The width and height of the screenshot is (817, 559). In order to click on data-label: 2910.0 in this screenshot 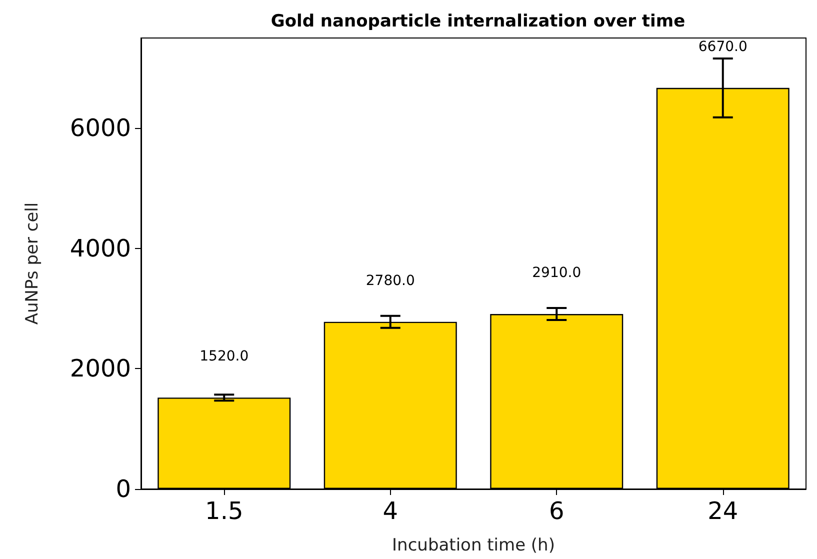, I will do `click(557, 273)`.